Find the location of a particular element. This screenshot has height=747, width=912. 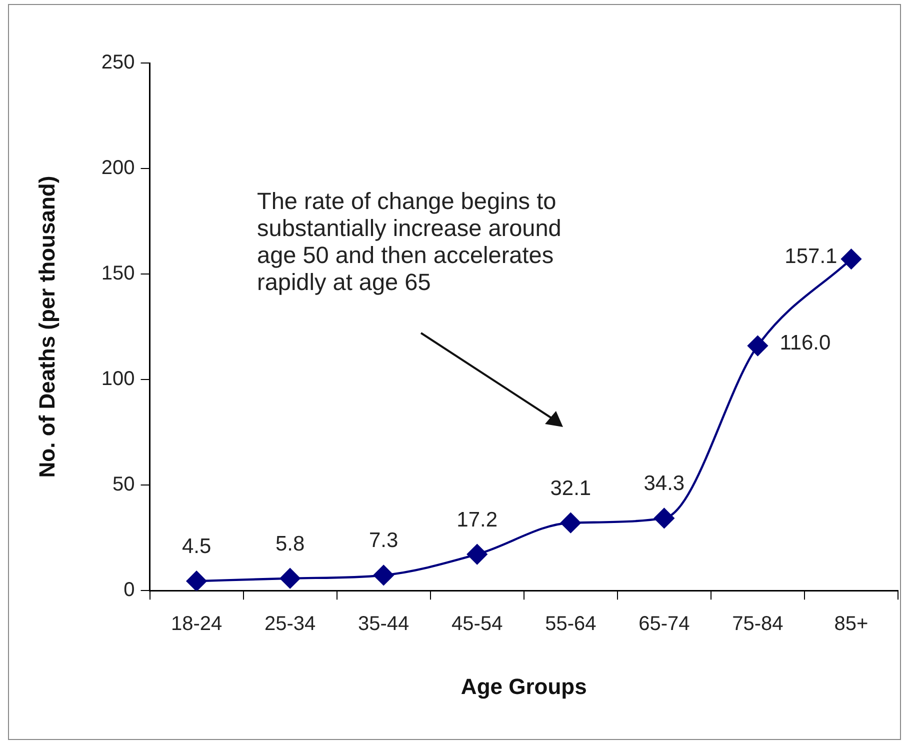

data-label: 5.8 is located at coordinates (290, 544).